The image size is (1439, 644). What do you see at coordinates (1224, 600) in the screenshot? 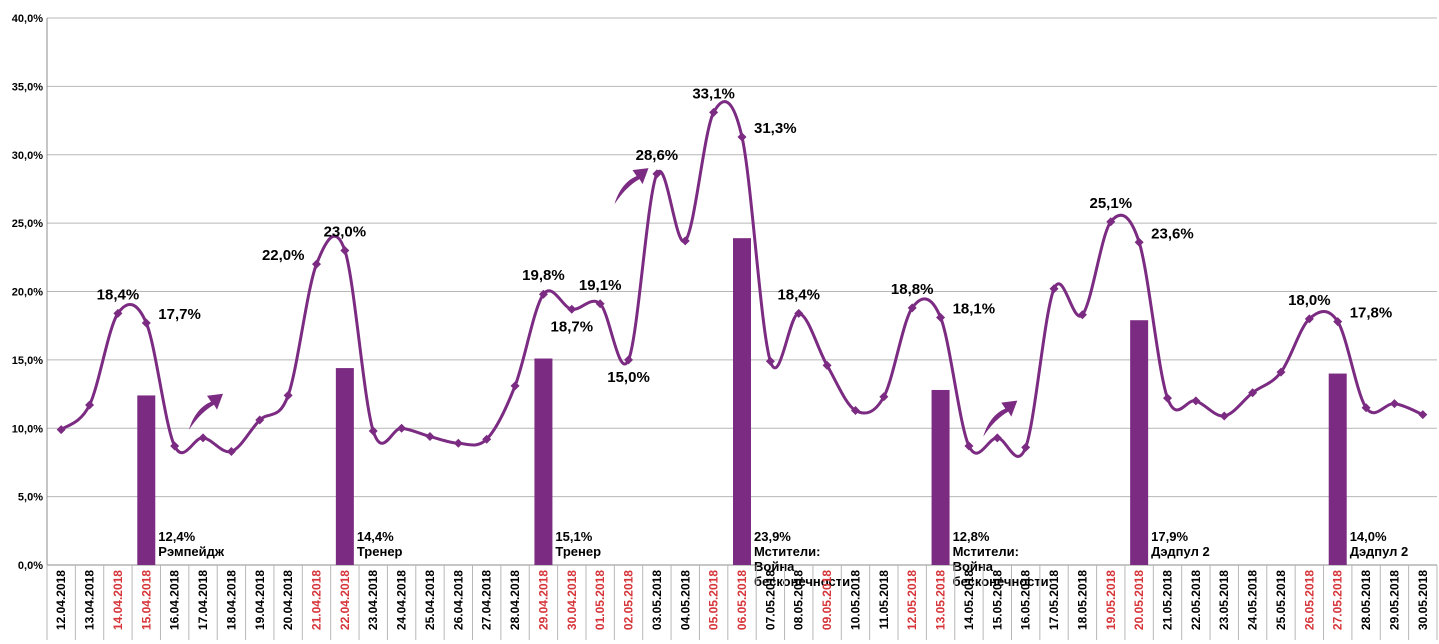
I see `x-tick-label: 23.05.2018` at bounding box center [1224, 600].